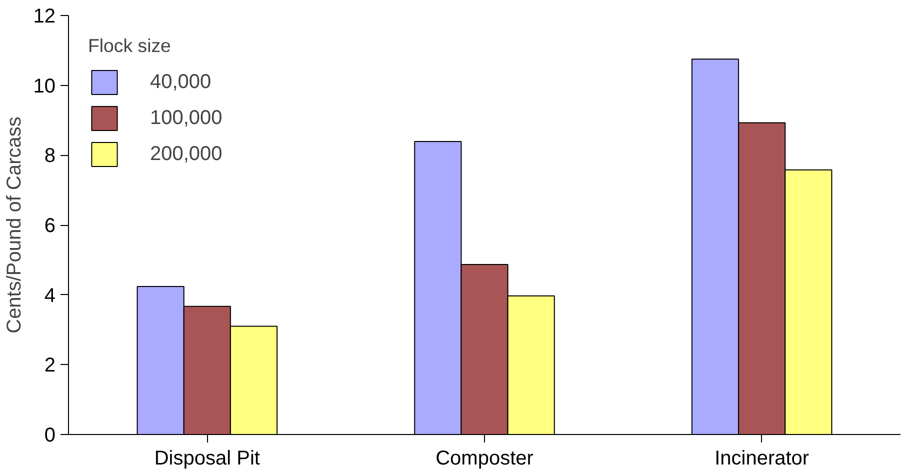 The width and height of the screenshot is (905, 472). What do you see at coordinates (50, 435) in the screenshot?
I see `y-tick-label: 0` at bounding box center [50, 435].